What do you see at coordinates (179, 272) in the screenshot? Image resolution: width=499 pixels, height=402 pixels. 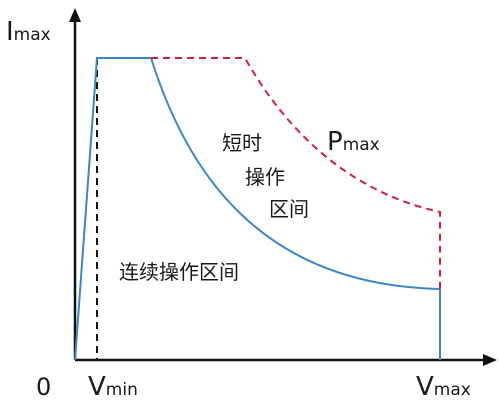 I see `continuous-region-label: 连续操作区间` at bounding box center [179, 272].